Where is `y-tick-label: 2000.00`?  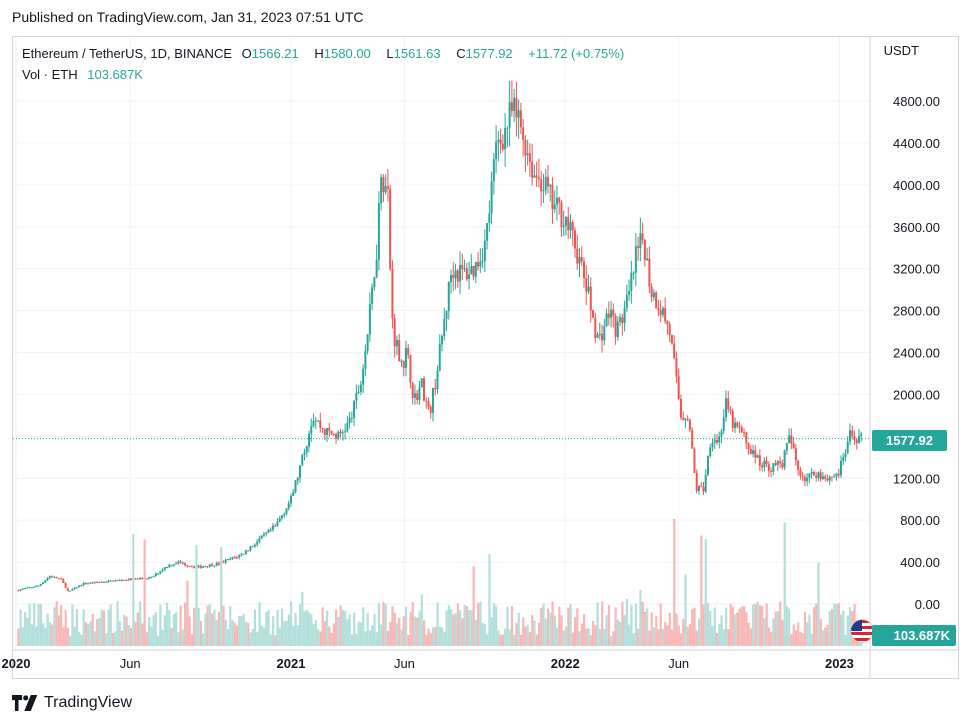
y-tick-label: 2000.00 is located at coordinates (916, 394).